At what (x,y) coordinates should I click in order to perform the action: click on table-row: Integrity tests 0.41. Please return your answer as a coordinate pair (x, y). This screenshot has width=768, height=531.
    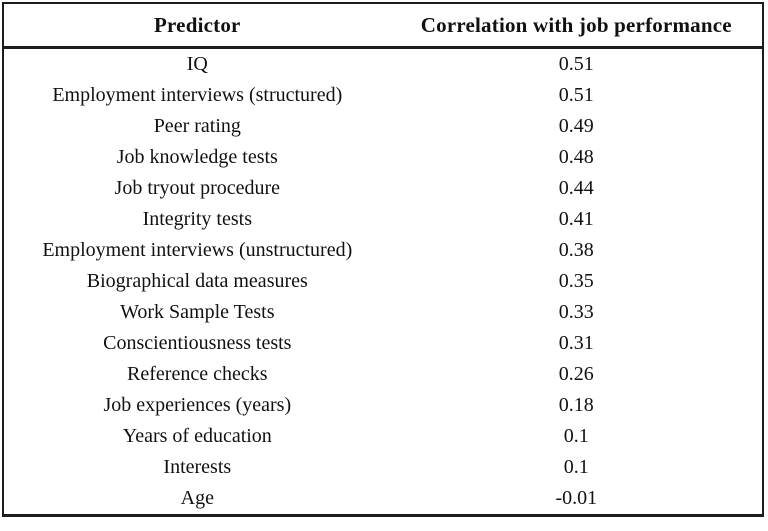
    Looking at the image, I should click on (383, 219).